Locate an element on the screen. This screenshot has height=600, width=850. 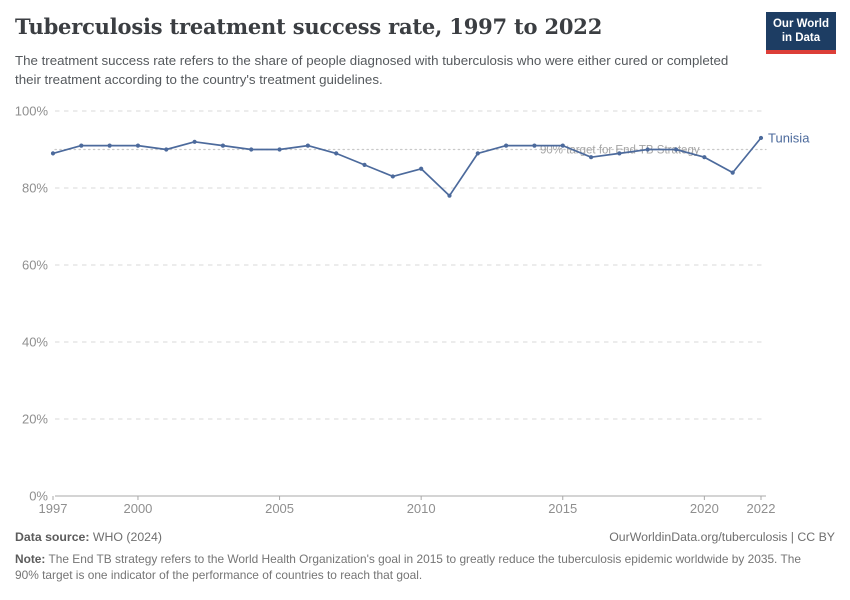
owid-logo: Our World in Data is located at coordinates (800, 33).